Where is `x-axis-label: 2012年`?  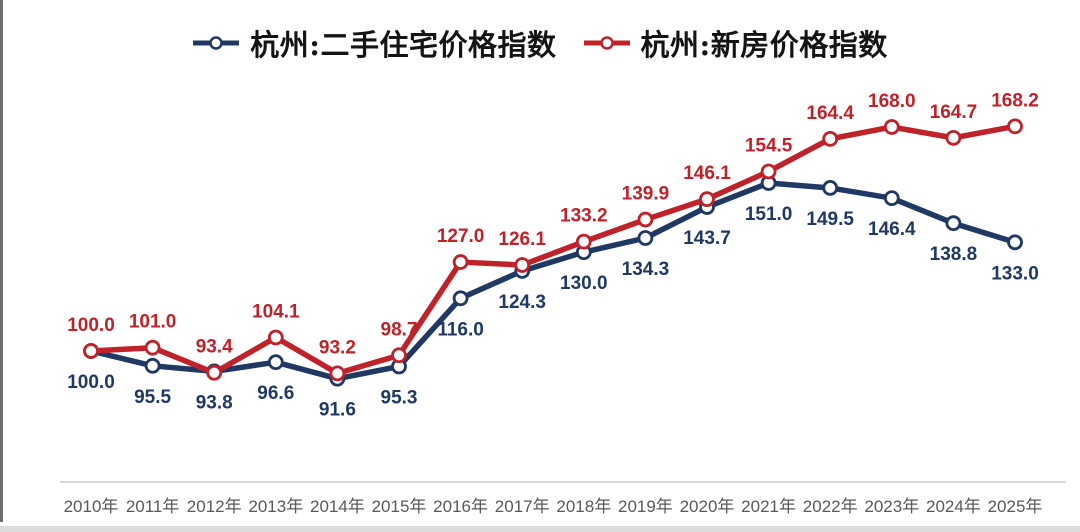
x-axis-label: 2012年 is located at coordinates (214, 506).